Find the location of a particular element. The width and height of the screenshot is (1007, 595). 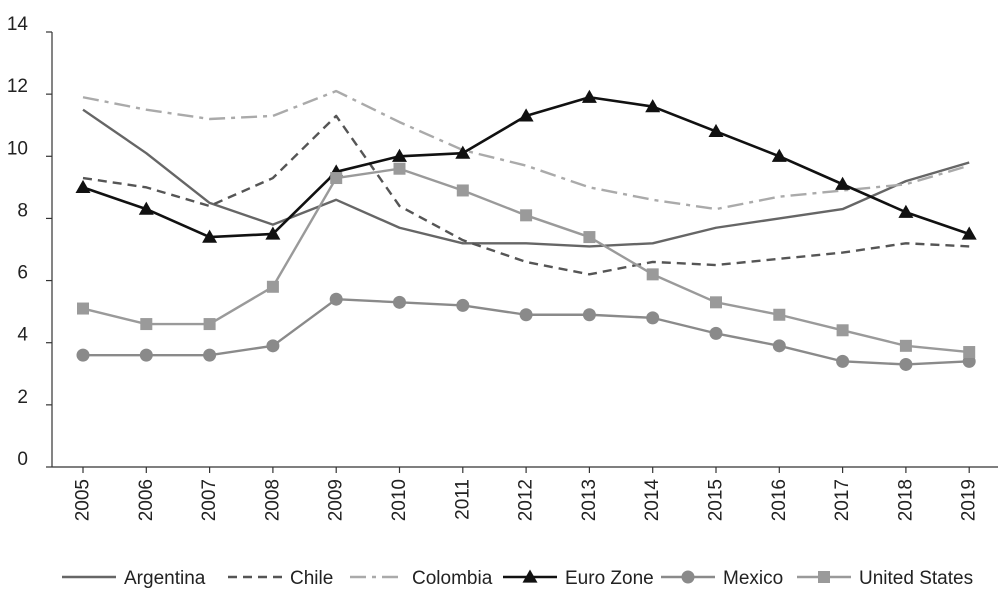

series-mexico is located at coordinates (526, 331).